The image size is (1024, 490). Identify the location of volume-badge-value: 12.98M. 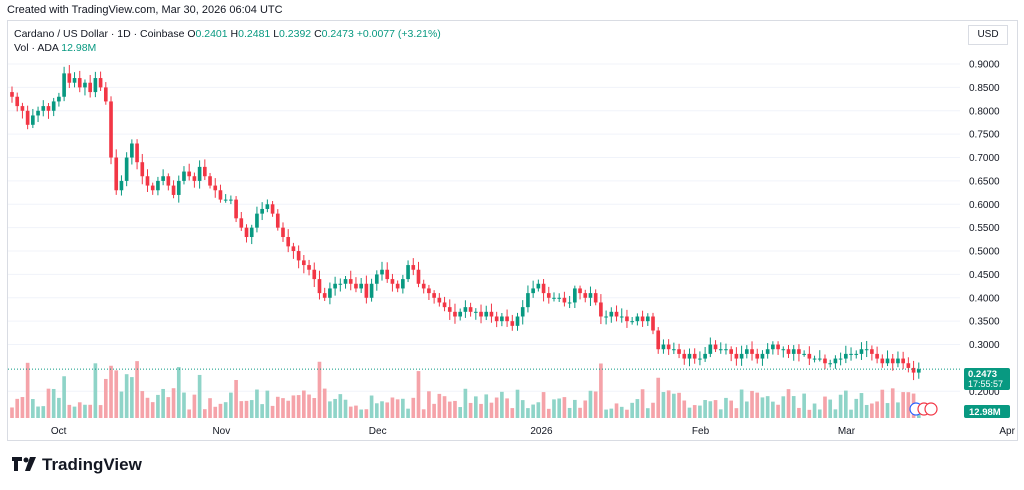
(985, 412).